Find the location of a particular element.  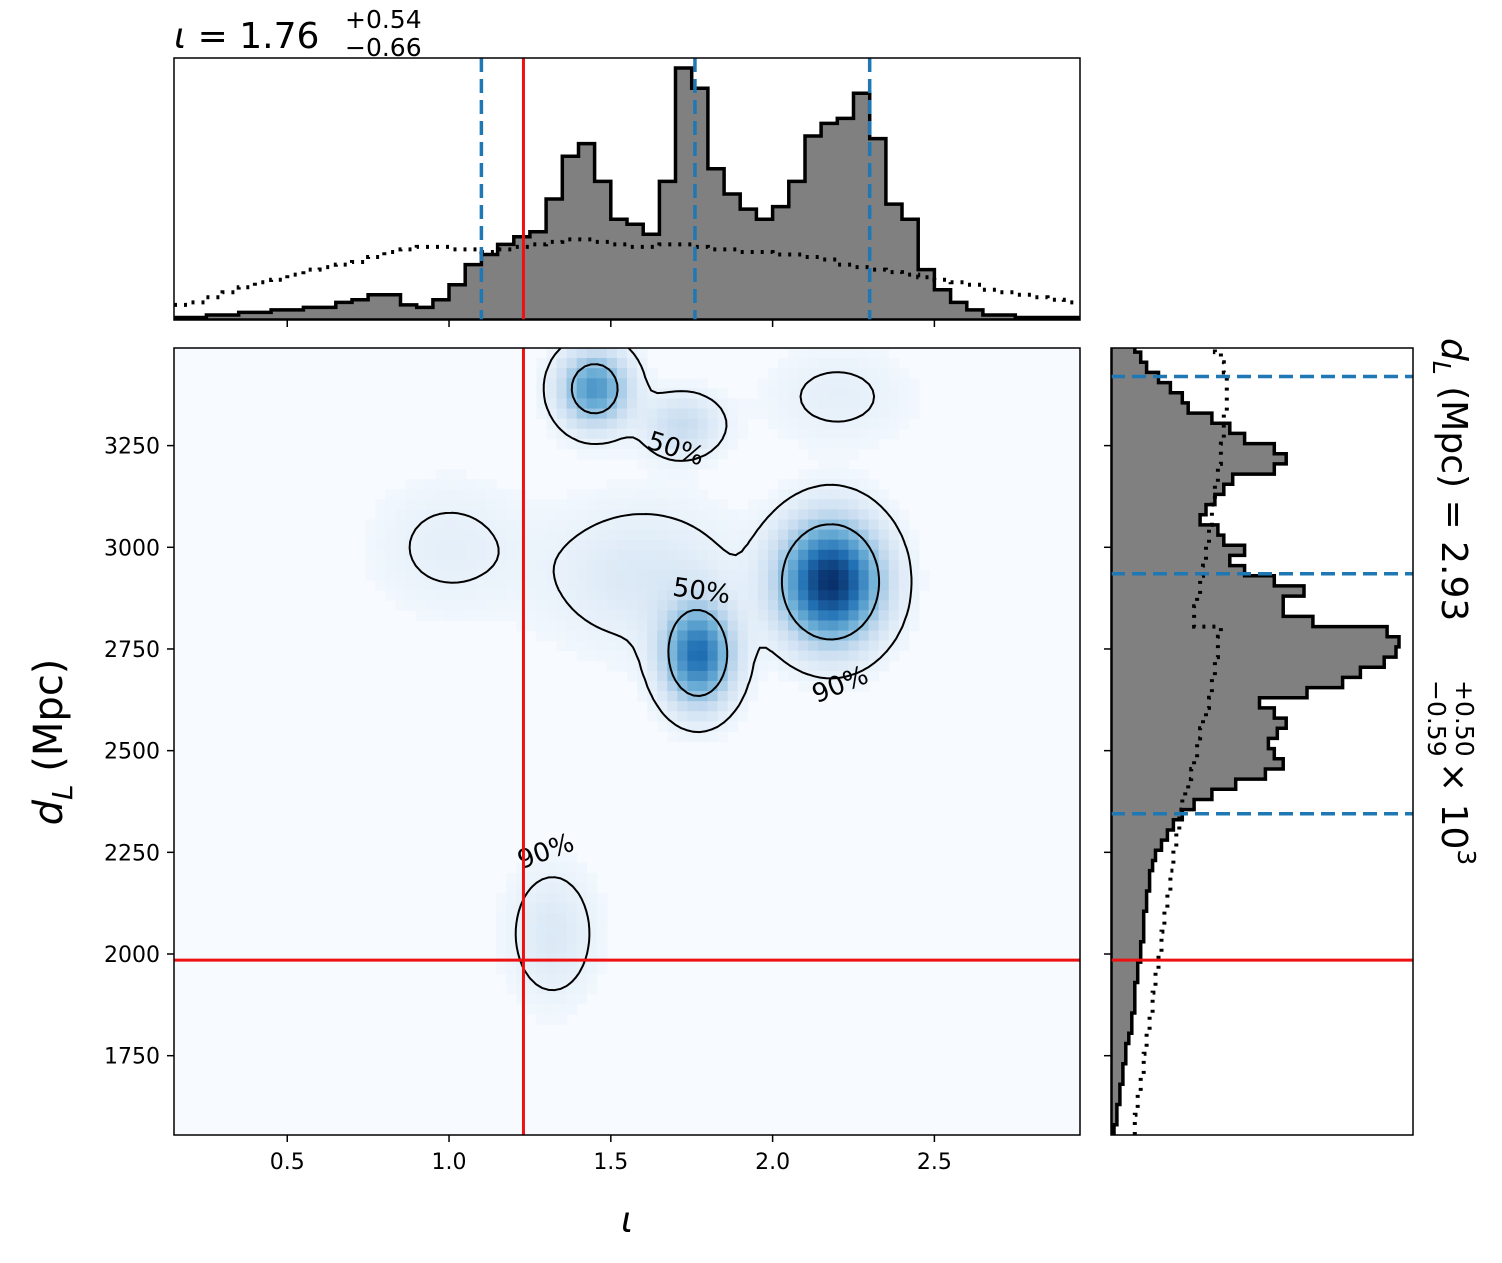

iota-summary-symbol: ι is located at coordinates (180, 36).